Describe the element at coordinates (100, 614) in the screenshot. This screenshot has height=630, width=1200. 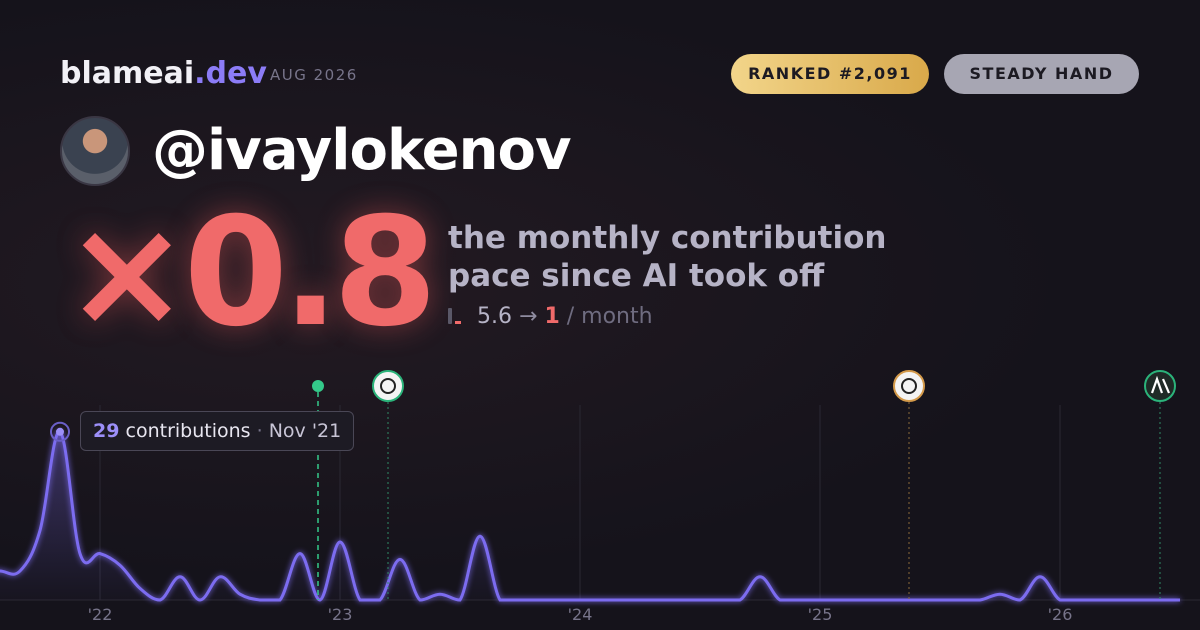
I see `x-tick-label: '22` at that location.